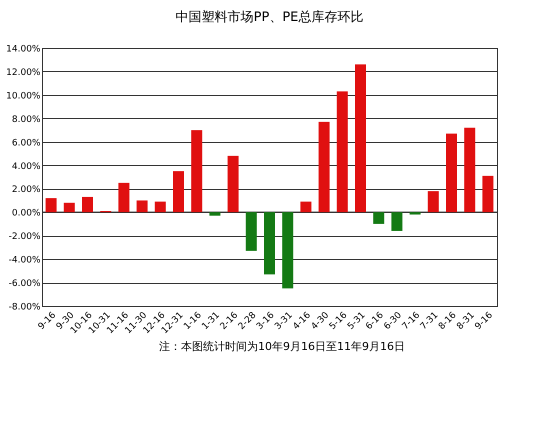  I want to click on y-tick-label: 2.00%, so click(26, 190).